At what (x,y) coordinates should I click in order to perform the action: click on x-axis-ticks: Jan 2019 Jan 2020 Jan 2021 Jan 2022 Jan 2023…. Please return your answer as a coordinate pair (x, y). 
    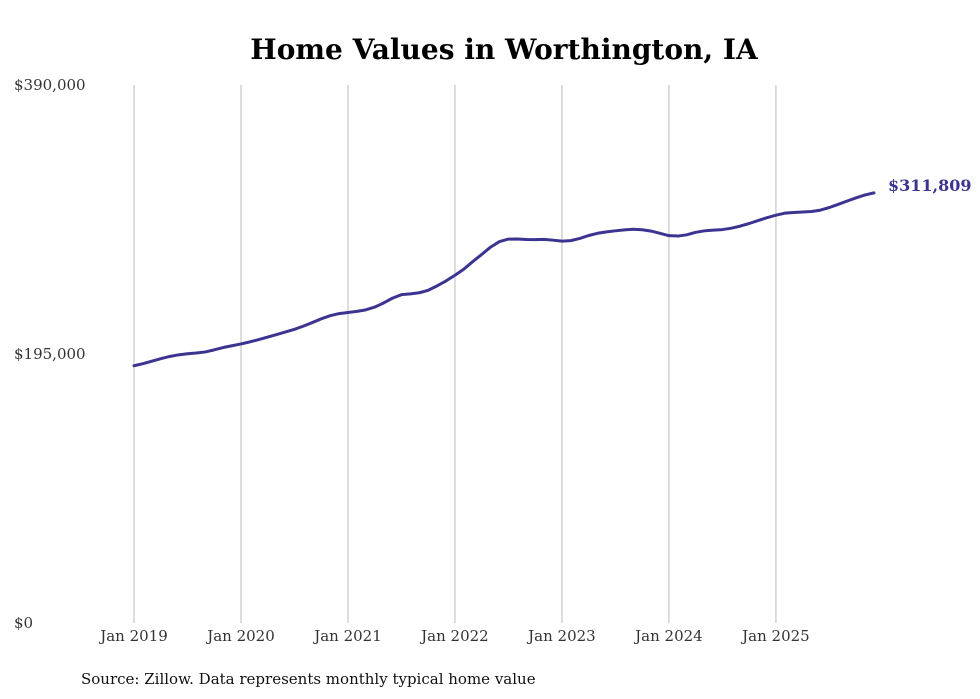
    Looking at the image, I should click on (453, 636).